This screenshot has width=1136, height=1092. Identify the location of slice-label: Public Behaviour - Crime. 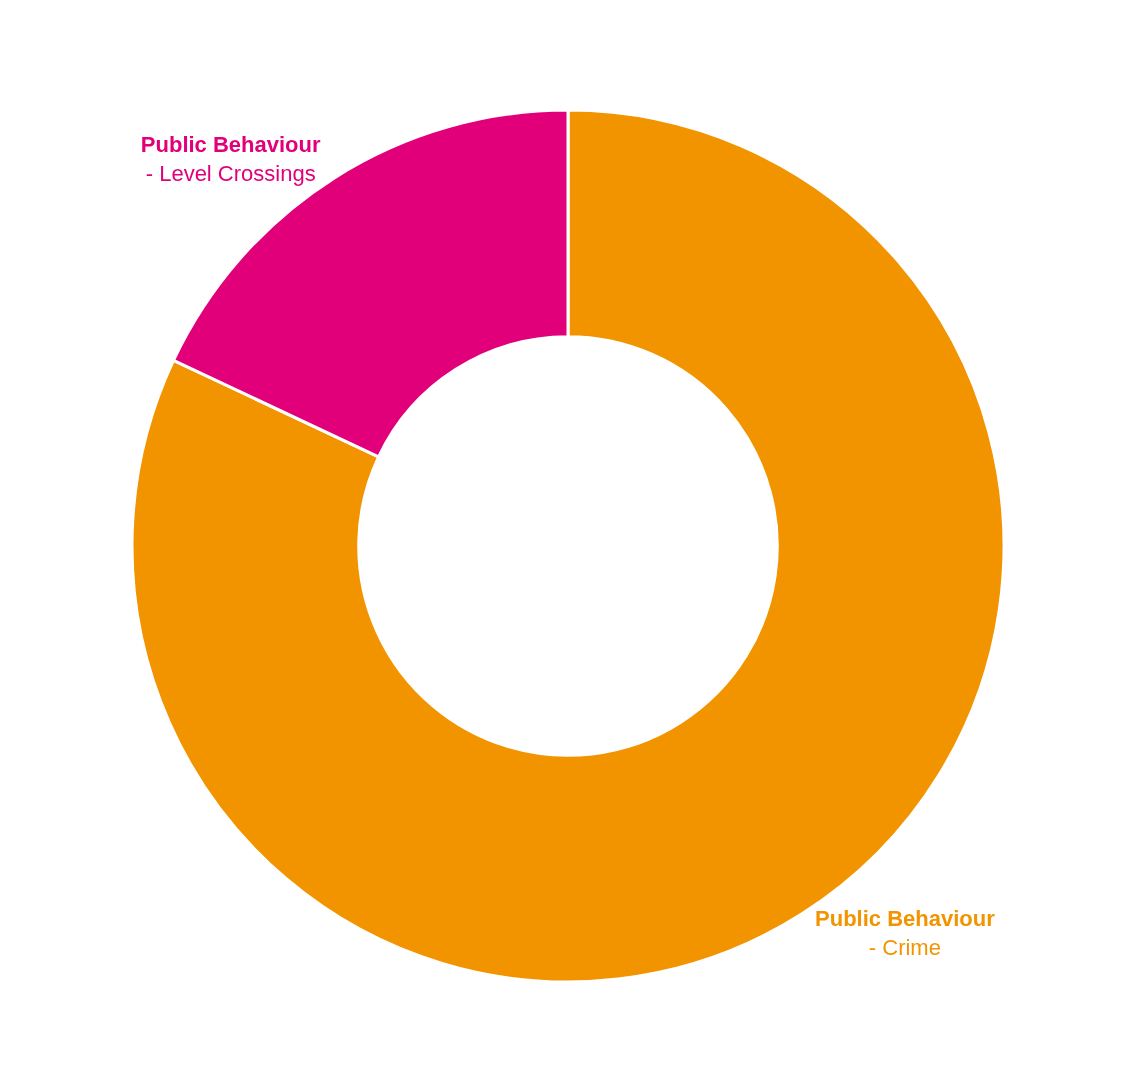
(905, 933).